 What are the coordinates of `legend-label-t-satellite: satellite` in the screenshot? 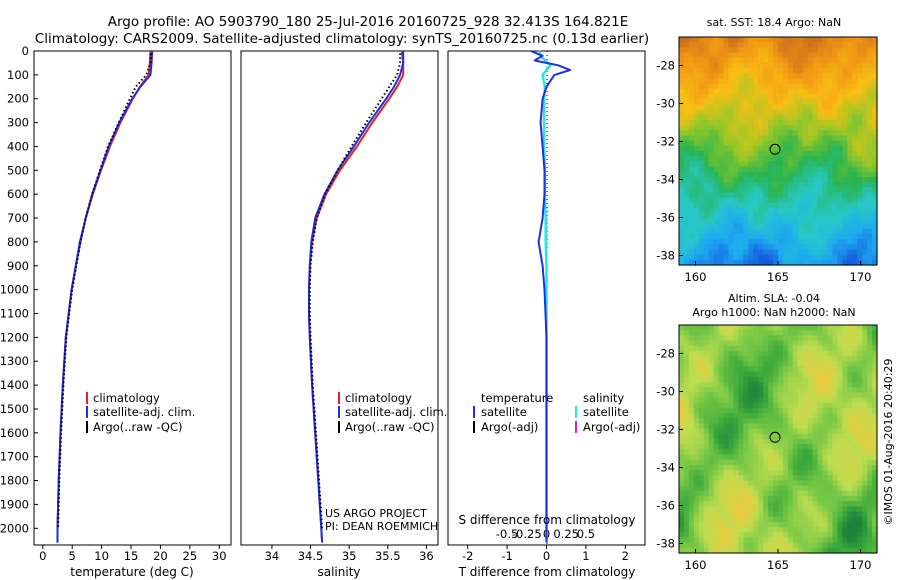 It's located at (504, 412).